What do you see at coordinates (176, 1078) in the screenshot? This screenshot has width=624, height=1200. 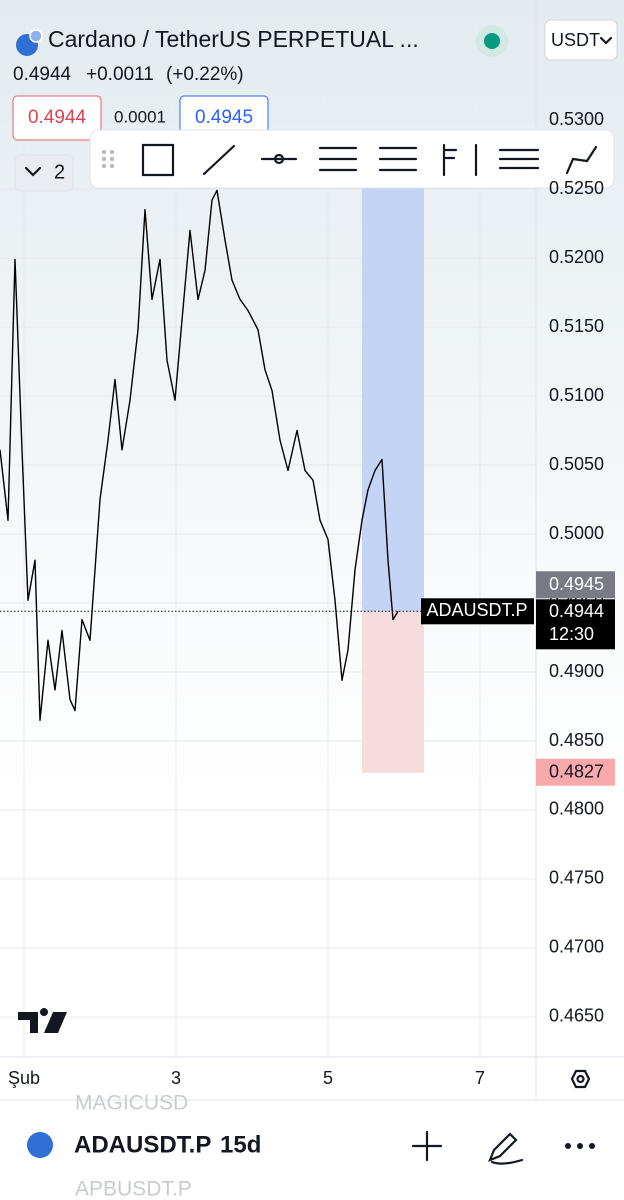 I see `x-tick-label: 3` at bounding box center [176, 1078].